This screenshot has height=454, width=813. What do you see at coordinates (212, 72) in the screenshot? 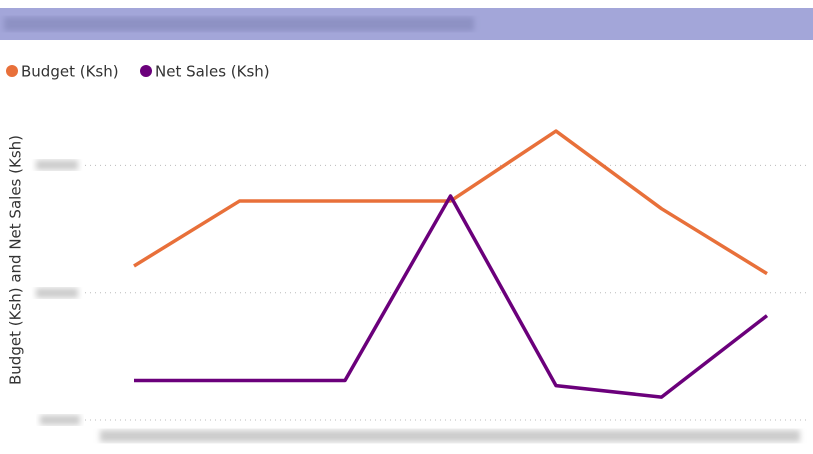
I see `legend-label: Net Sales (Ksh)` at bounding box center [212, 72].